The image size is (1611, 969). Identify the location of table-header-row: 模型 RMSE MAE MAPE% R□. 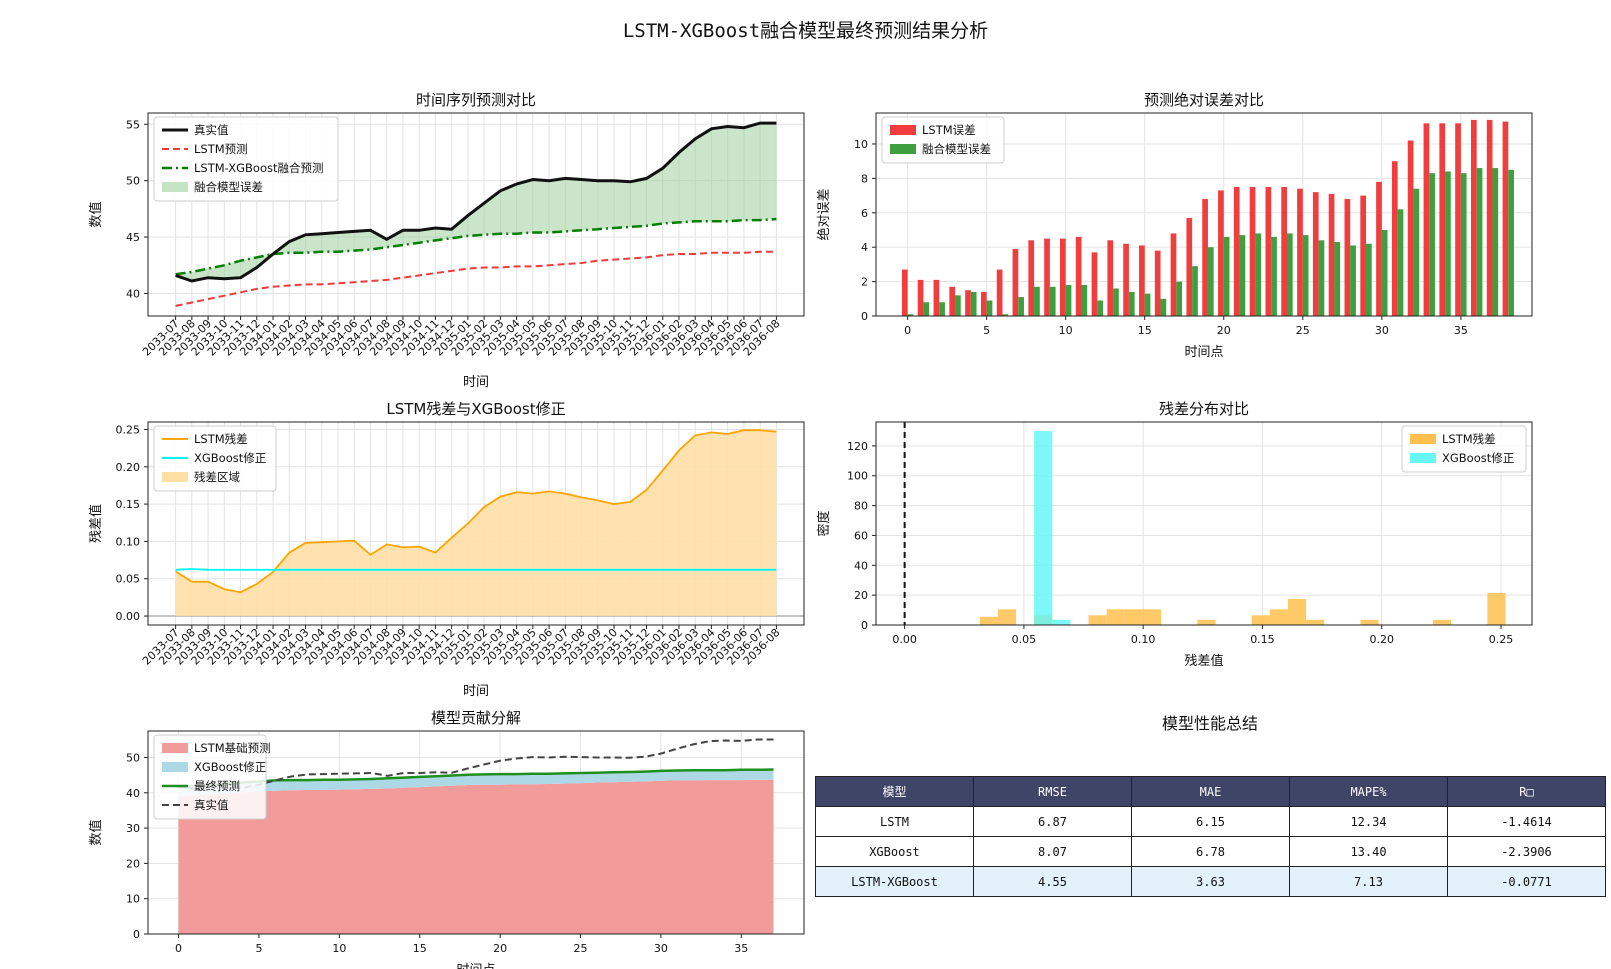
(1210, 791).